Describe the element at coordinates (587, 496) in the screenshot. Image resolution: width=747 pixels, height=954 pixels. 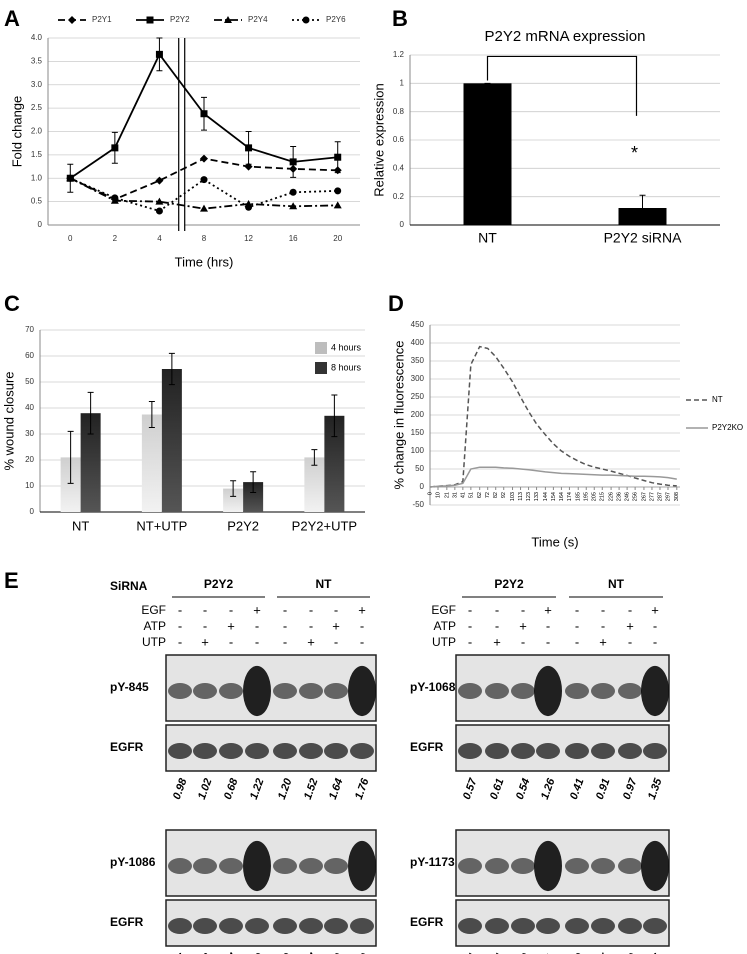
I see `x-tick-label: 195` at that location.